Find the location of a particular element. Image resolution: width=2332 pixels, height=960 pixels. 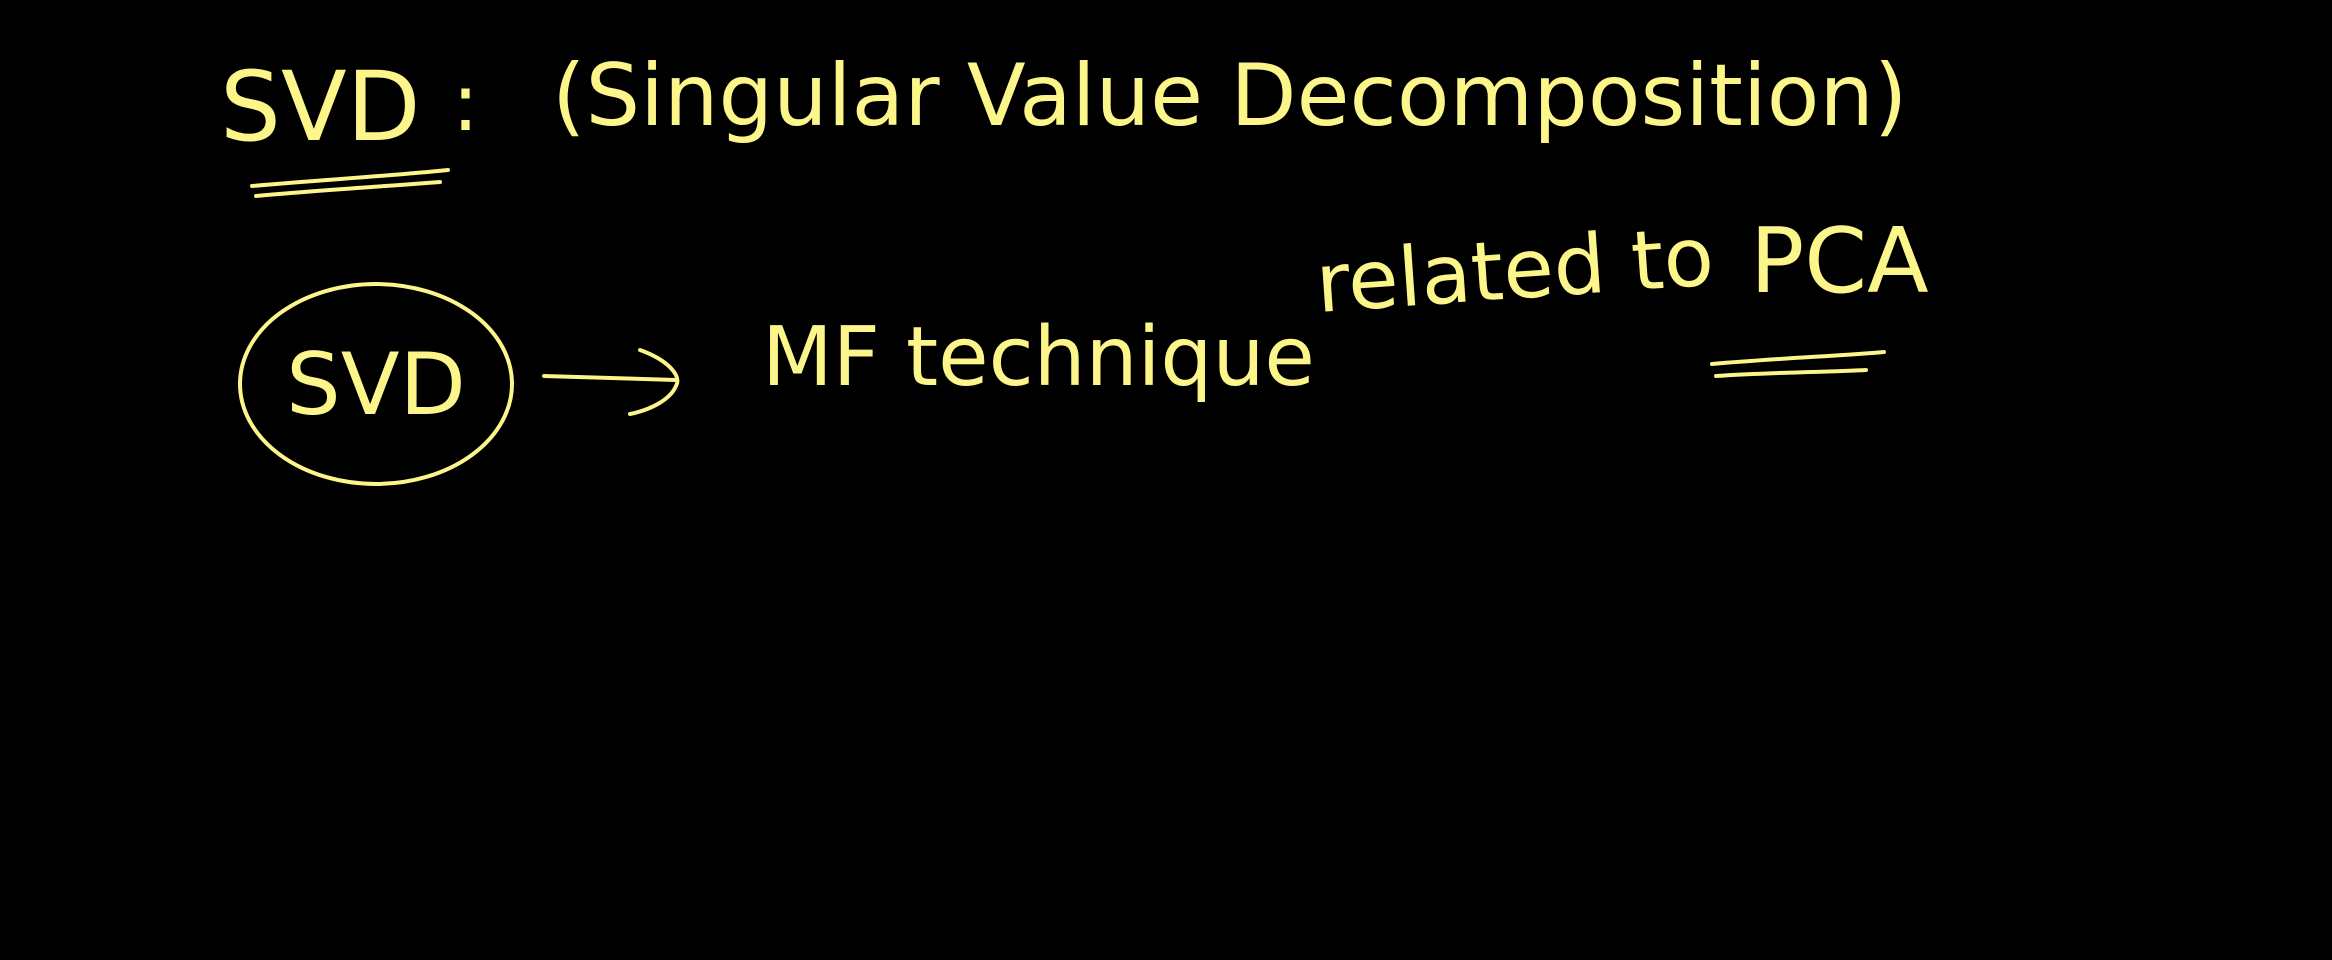

description-text: MF technique is located at coordinates (1038, 357).